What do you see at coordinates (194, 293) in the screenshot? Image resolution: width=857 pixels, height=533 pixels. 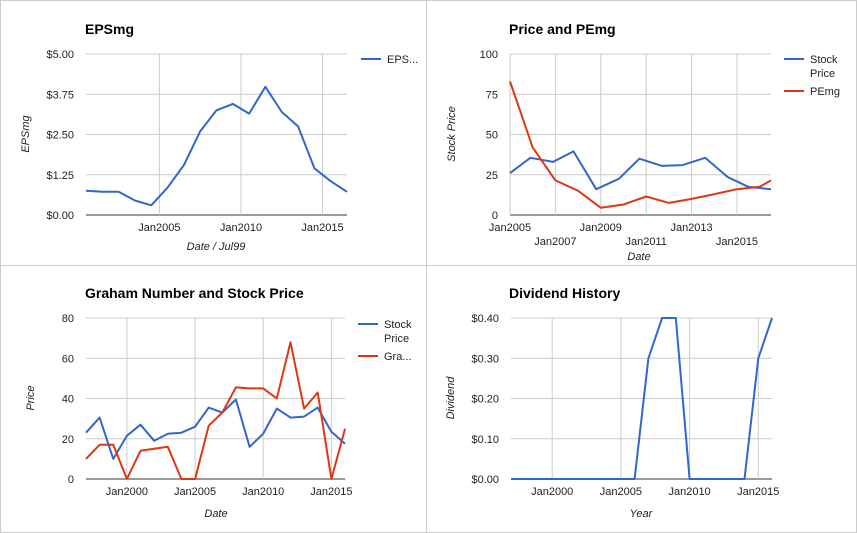 I see `chart-title: Graham Number and Stock Price` at bounding box center [194, 293].